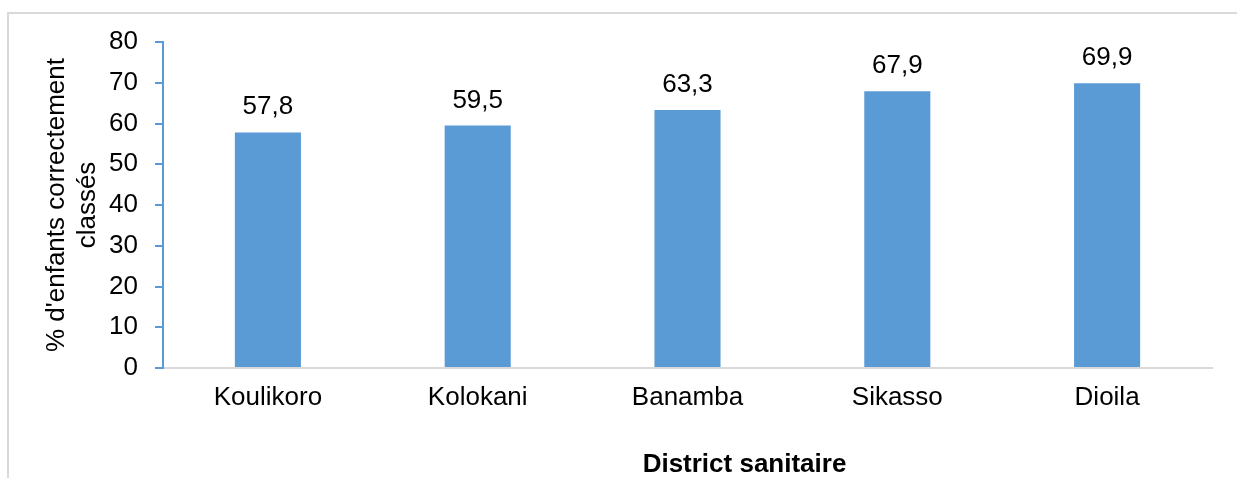 The image size is (1237, 478). What do you see at coordinates (123, 162) in the screenshot?
I see `y-tick-label: 50` at bounding box center [123, 162].